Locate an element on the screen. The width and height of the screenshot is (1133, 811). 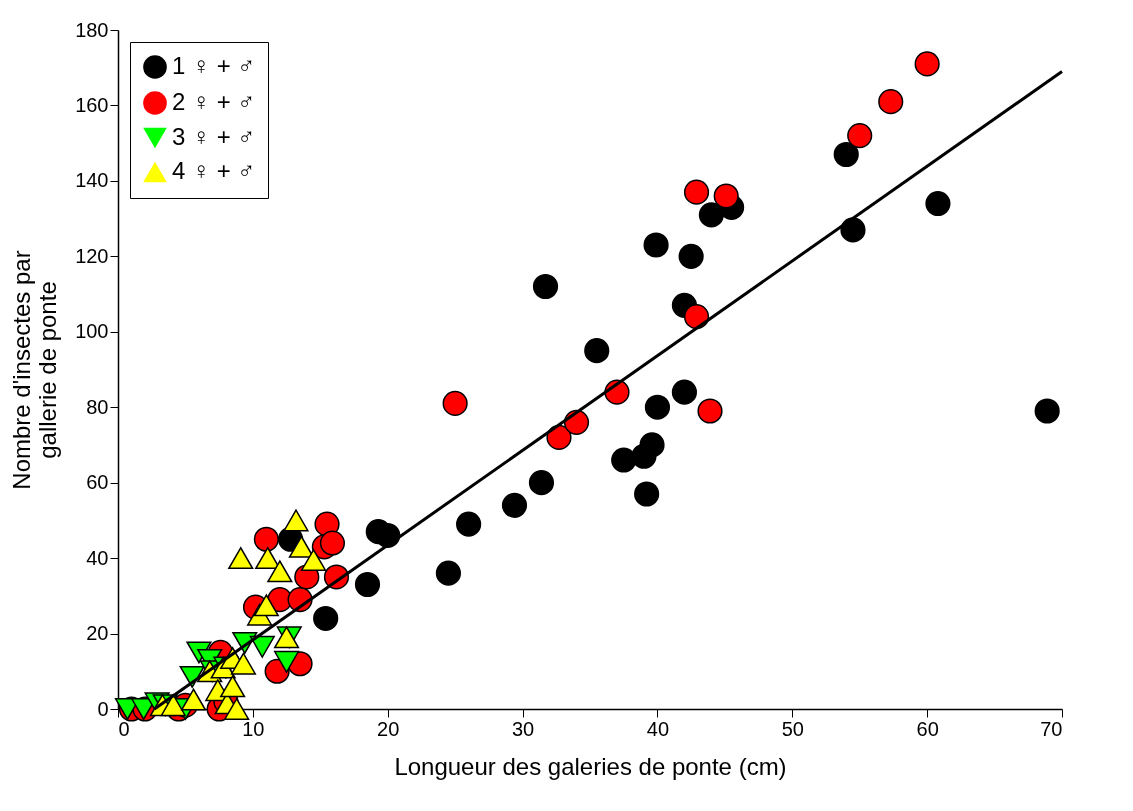
legend-label: 1 ♀ + ♂ is located at coordinates (214, 65).